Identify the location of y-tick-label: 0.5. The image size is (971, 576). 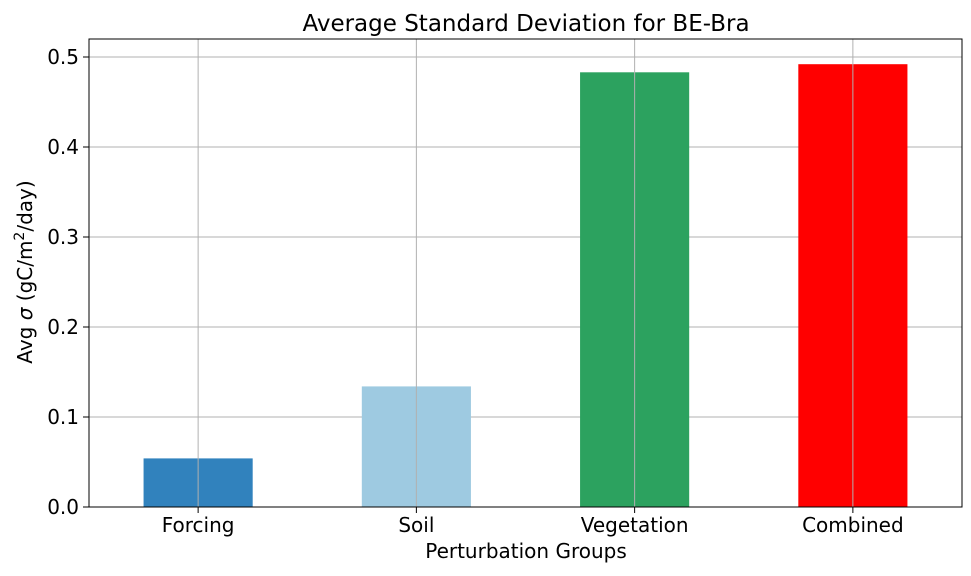
(63, 57).